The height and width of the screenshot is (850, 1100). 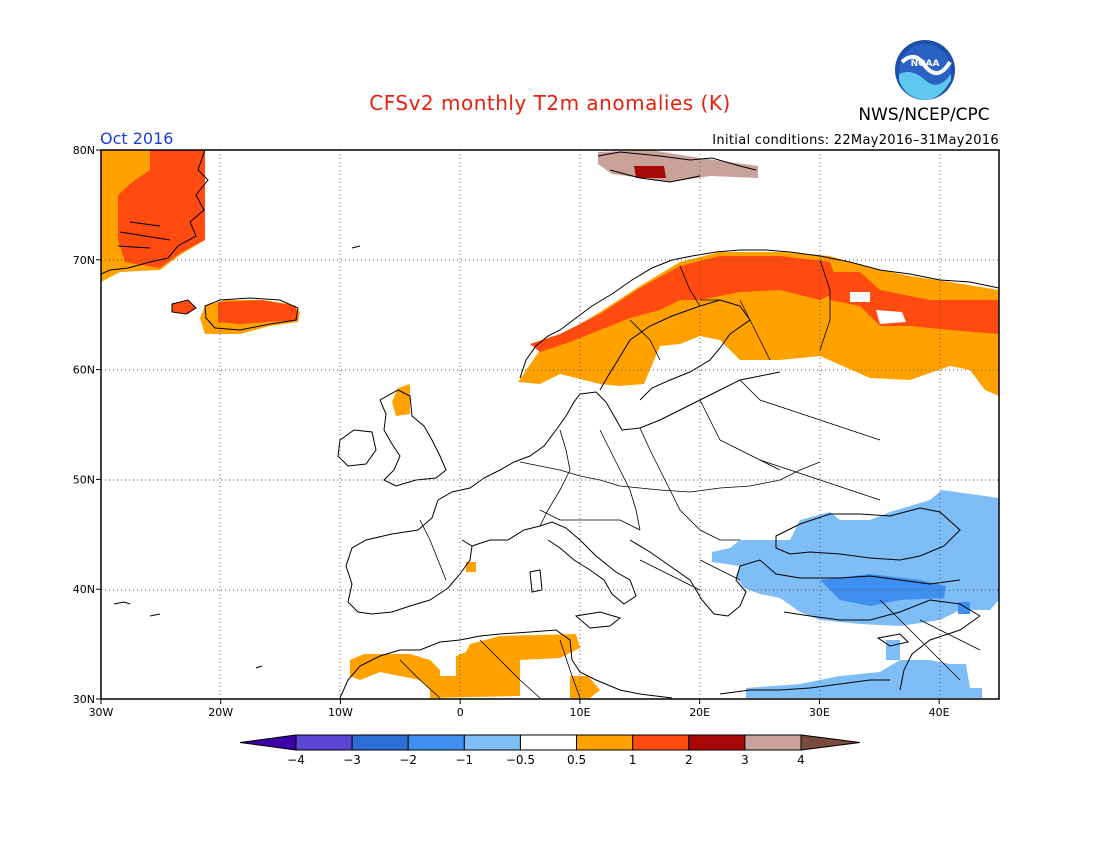 What do you see at coordinates (84, 150) in the screenshot?
I see `lat-tick-label: 80N` at bounding box center [84, 150].